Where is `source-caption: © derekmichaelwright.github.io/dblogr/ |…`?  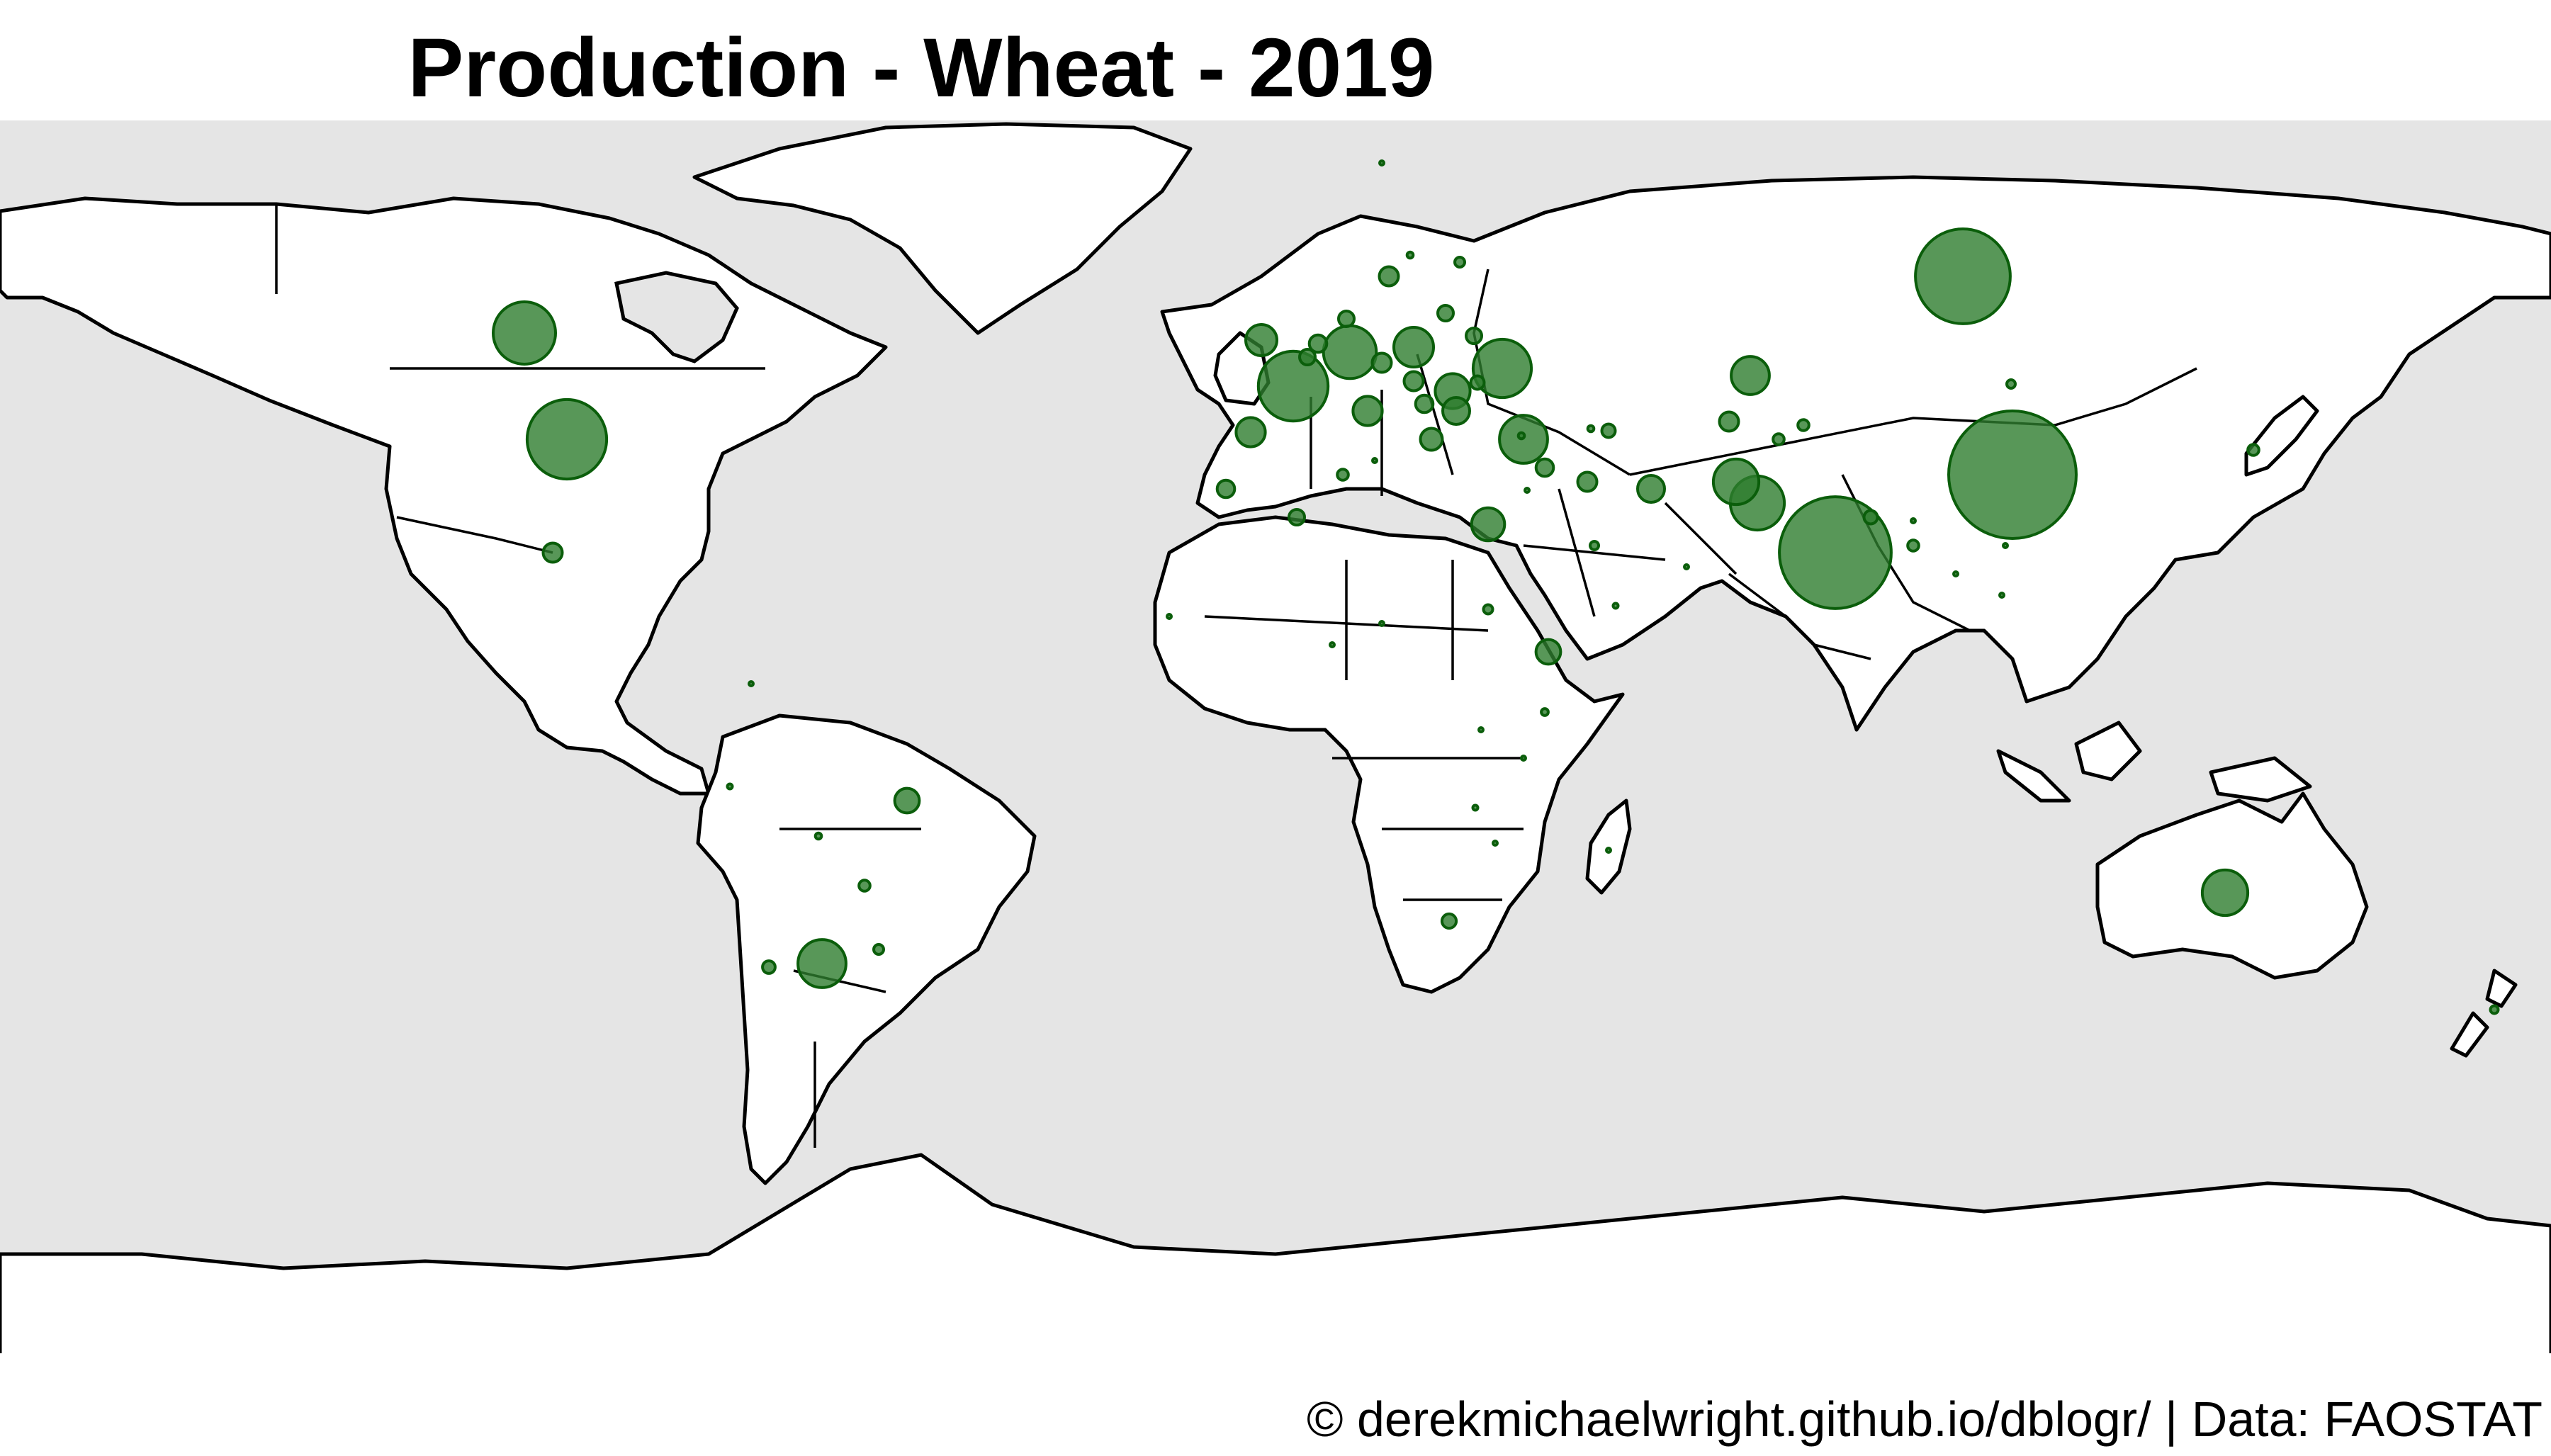 source-caption: © derekmichaelwright.github.io/dblogr/ |… is located at coordinates (1924, 1420).